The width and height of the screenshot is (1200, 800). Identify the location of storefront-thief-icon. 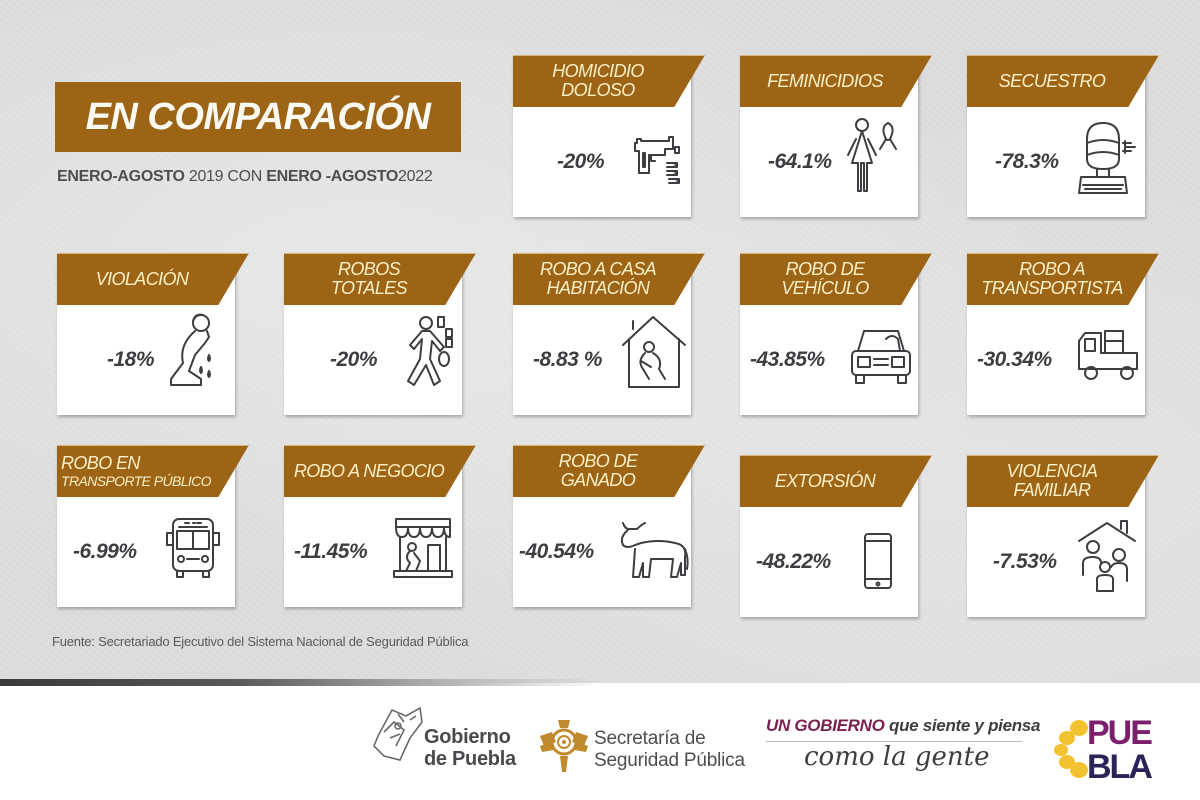
(423, 548).